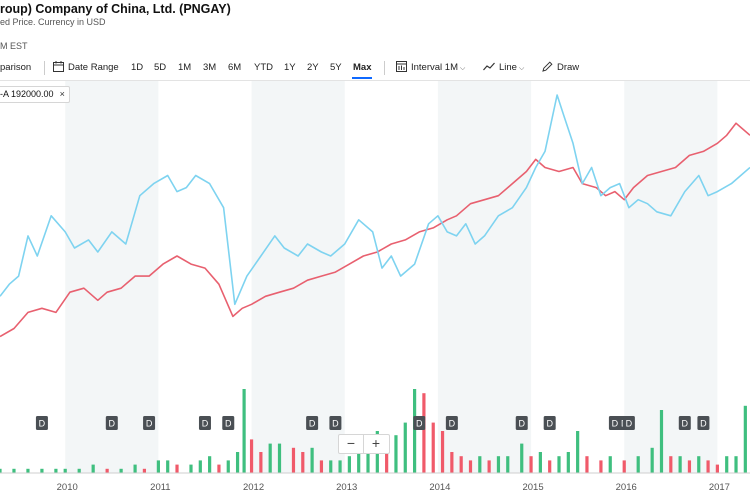 This screenshot has height=500, width=750. Describe the element at coordinates (351, 444) in the screenshot. I see `zoom-out-button: −` at that location.